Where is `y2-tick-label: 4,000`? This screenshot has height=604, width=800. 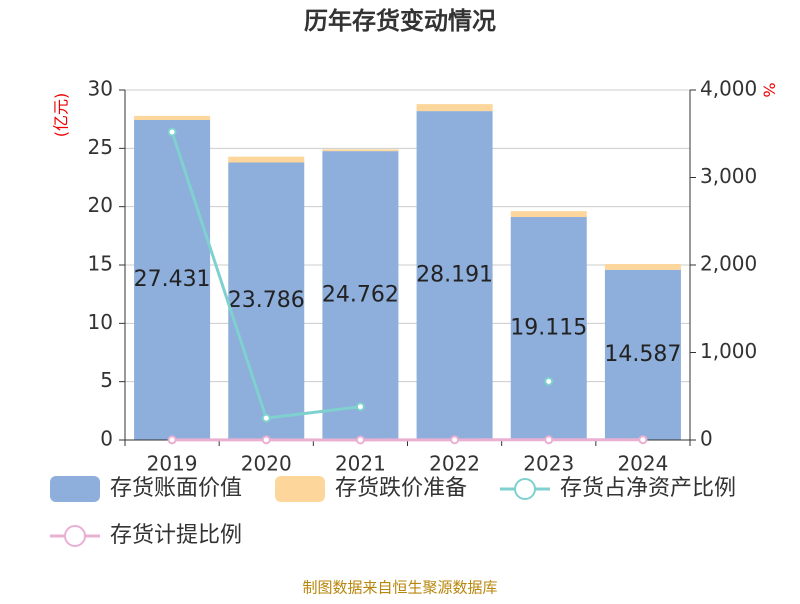 y2-tick-label: 4,000 is located at coordinates (728, 89).